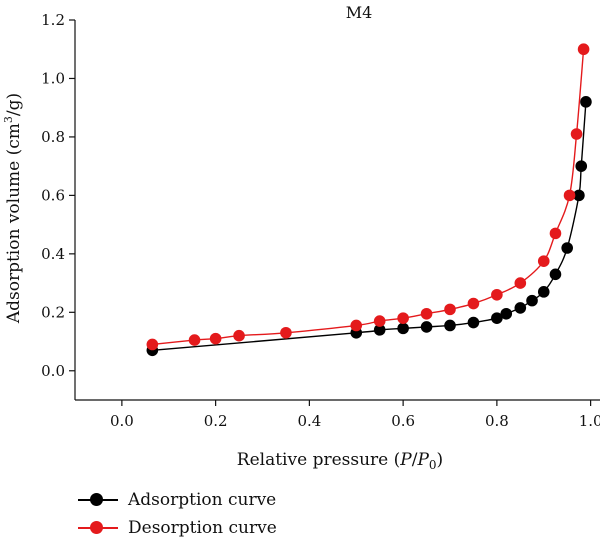 This screenshot has height=542, width=600. I want to click on y-tick-label: 0.4, so click(53, 254).